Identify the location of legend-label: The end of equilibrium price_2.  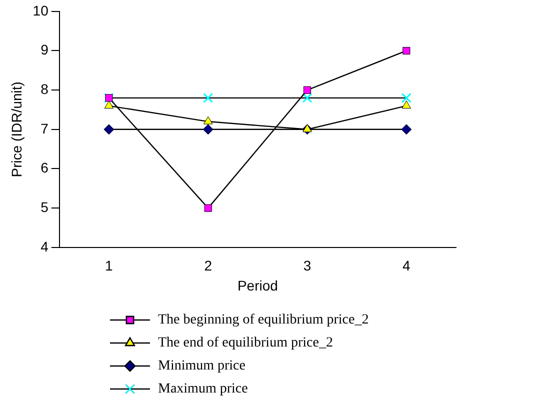
(245, 343).